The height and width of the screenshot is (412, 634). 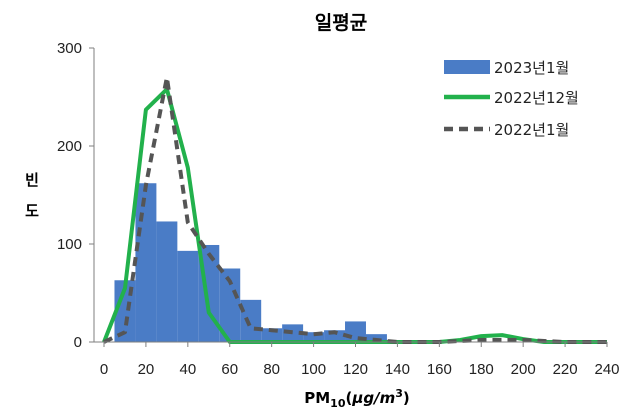 What do you see at coordinates (317, 398) in the screenshot?
I see `x-axis-label-main: PM` at bounding box center [317, 398].